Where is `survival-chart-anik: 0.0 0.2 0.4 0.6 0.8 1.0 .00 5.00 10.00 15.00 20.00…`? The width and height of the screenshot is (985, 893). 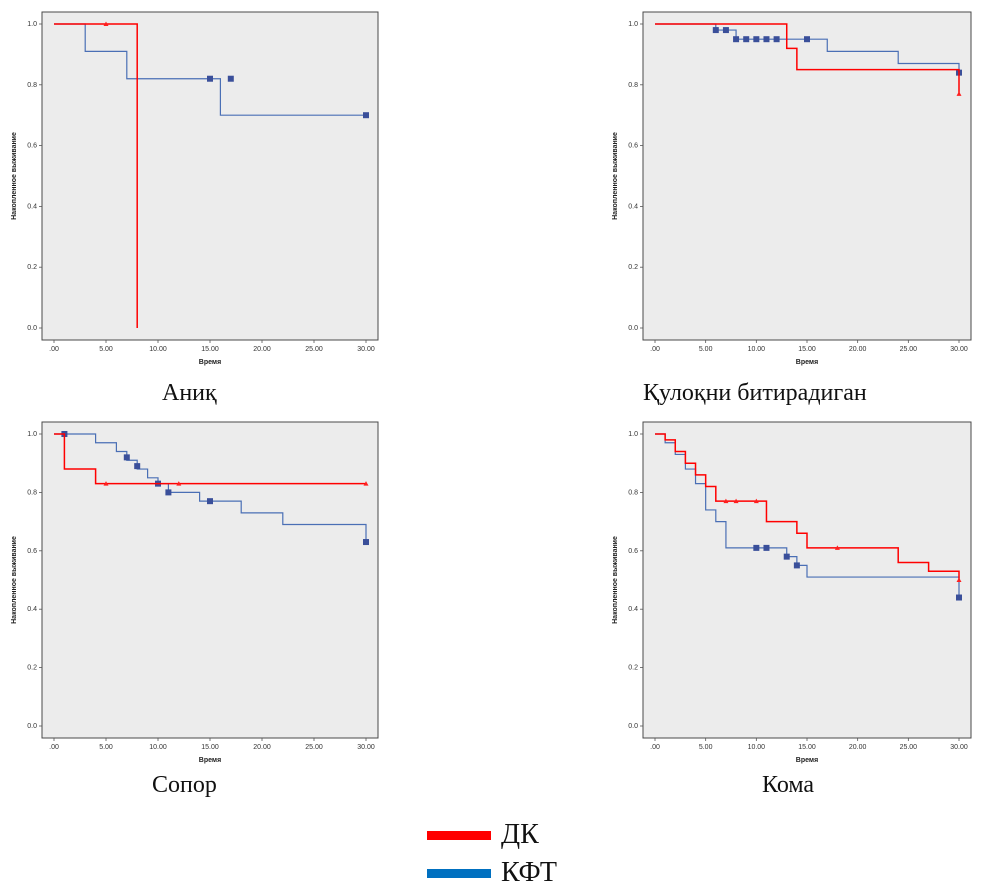 survival-chart-anik: 0.0 0.2 0.4 0.6 0.8 1.0 .00 5.00 10.00 15.00 20.00… is located at coordinates (195, 188).